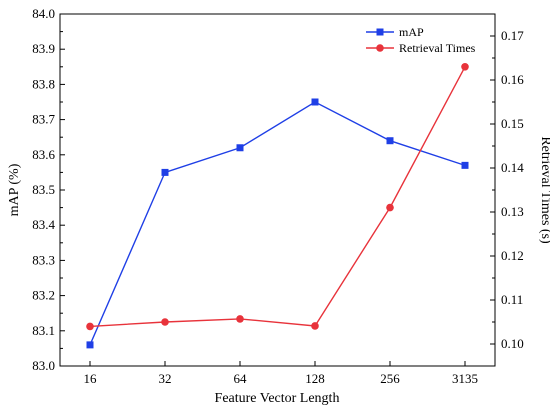 This screenshot has width=550, height=409. What do you see at coordinates (43, 259) in the screenshot?
I see `y-tick-label: 83.3` at bounding box center [43, 259].